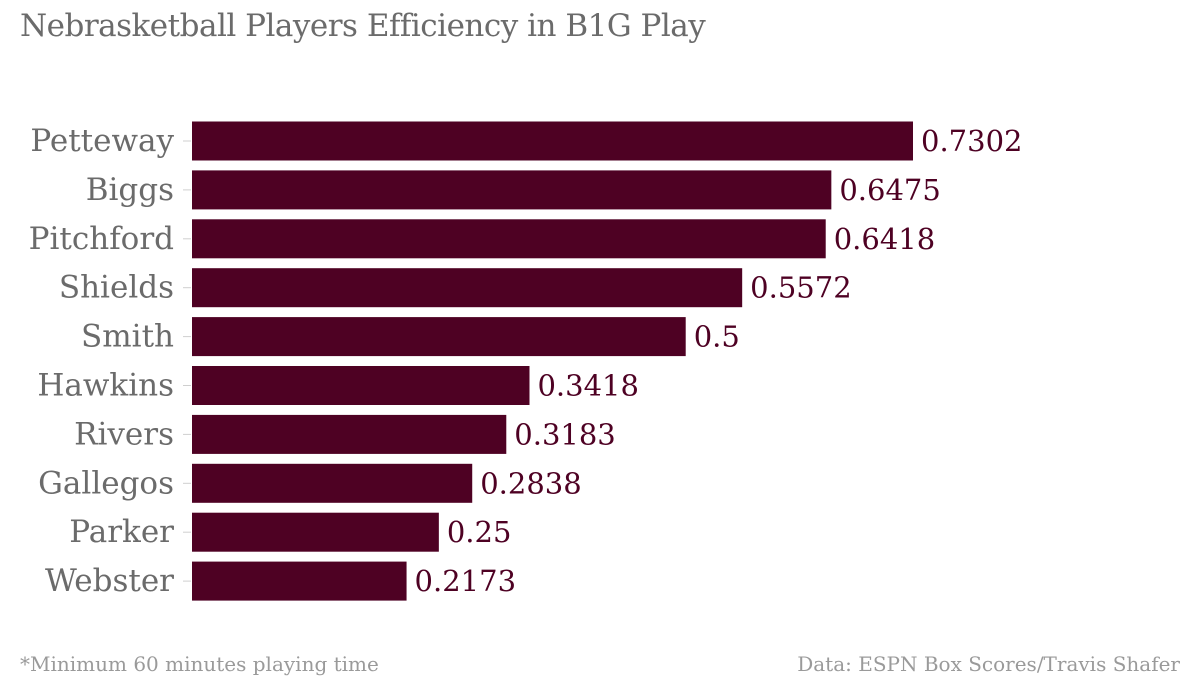 The width and height of the screenshot is (1200, 682). What do you see at coordinates (530, 483) in the screenshot?
I see `value-label: 0.2838` at bounding box center [530, 483].